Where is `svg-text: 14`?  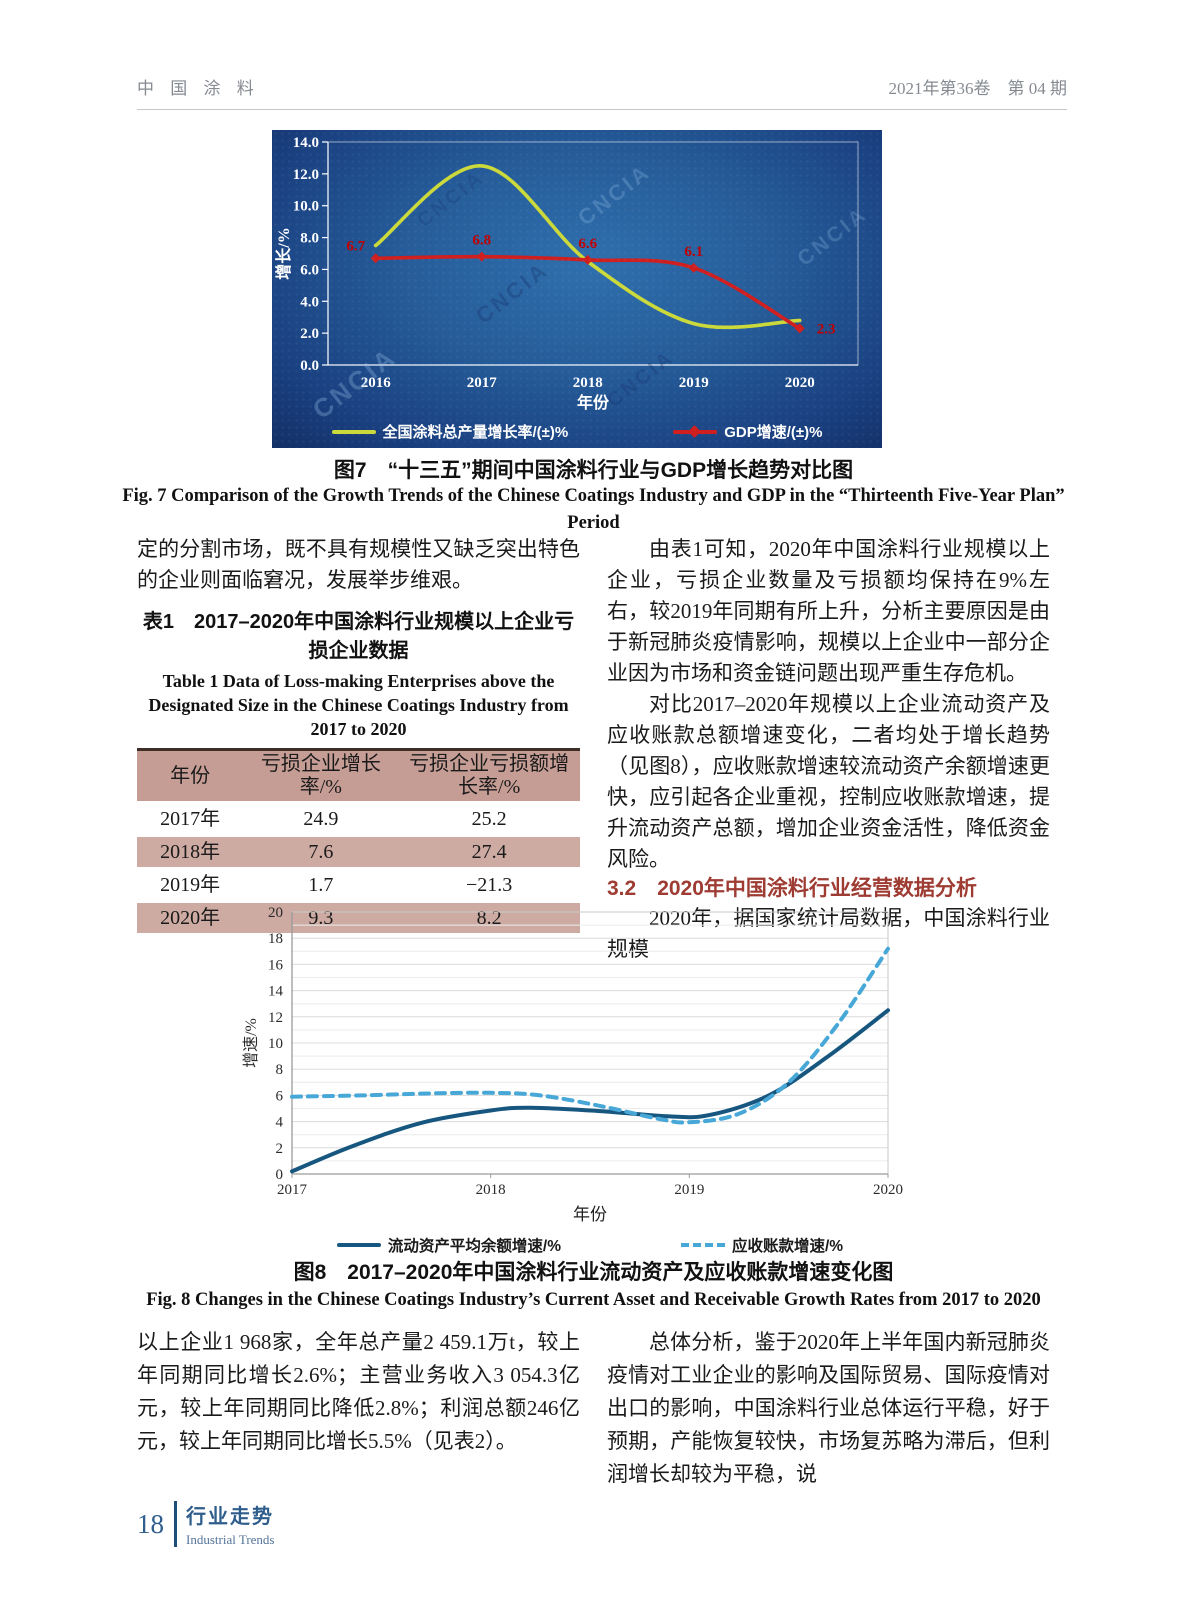
svg-text: 14 is located at coordinates (276, 992).